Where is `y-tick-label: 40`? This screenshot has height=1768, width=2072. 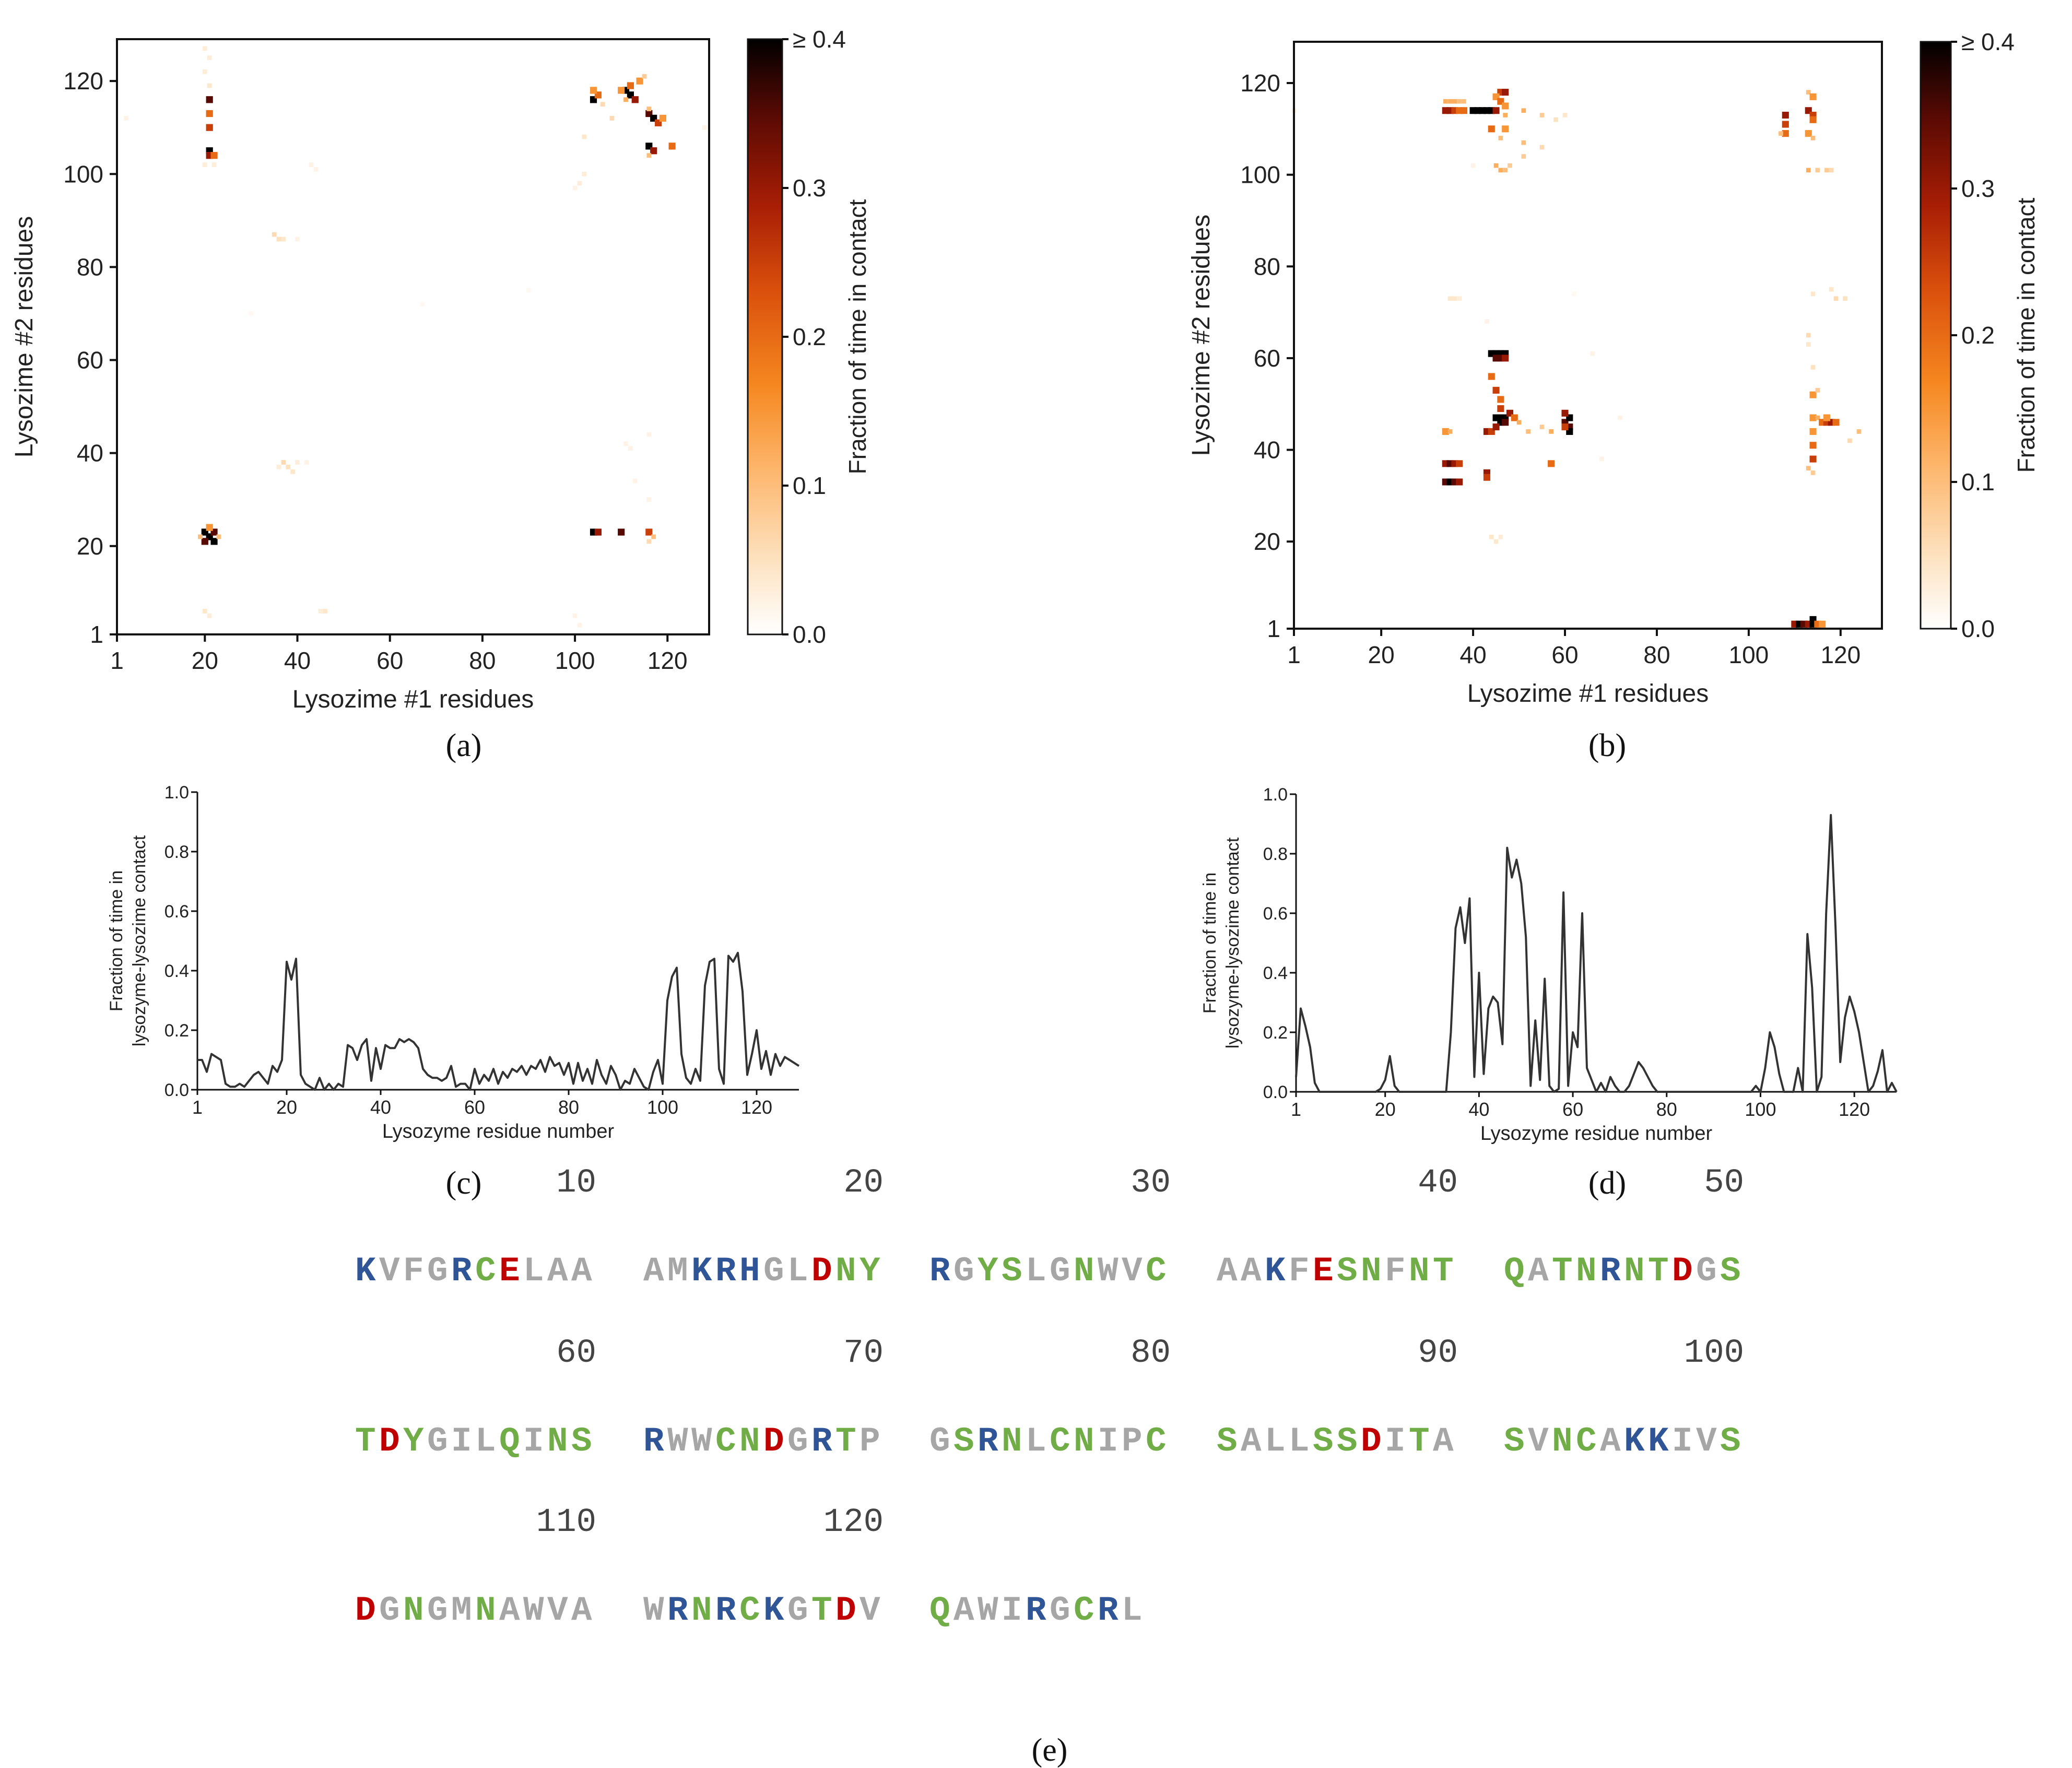
y-tick-label: 40 is located at coordinates (90, 454).